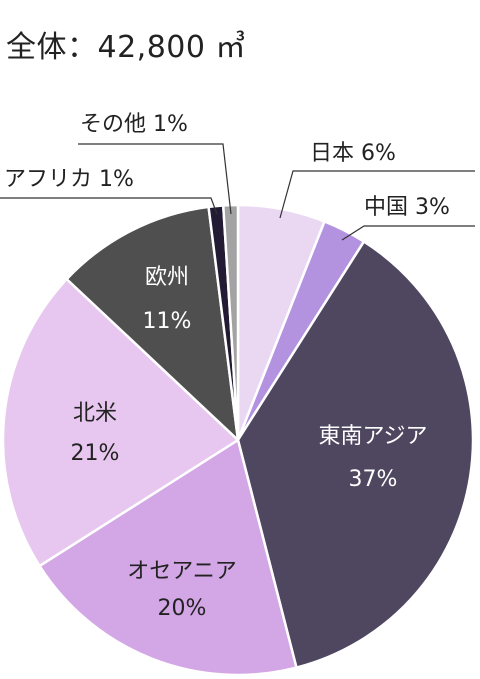 Image resolution: width=480 pixels, height=679 pixels. What do you see at coordinates (373, 479) in the screenshot?
I see `slice-pct-3: 37%` at bounding box center [373, 479].